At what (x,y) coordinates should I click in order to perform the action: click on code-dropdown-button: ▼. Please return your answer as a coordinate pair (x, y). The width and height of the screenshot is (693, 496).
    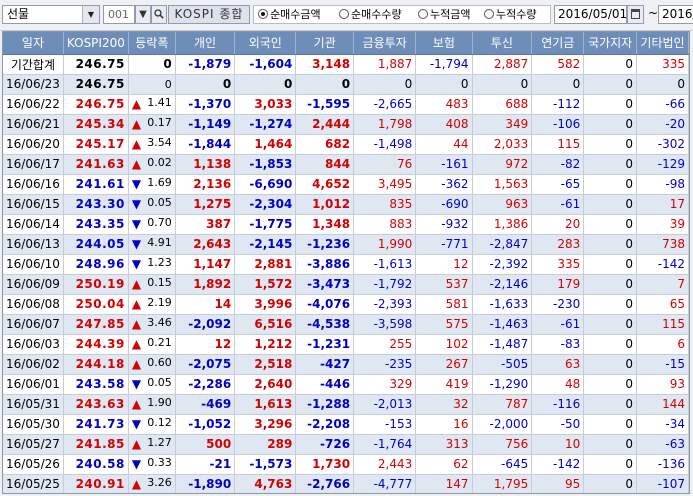
    Looking at the image, I should click on (143, 14).